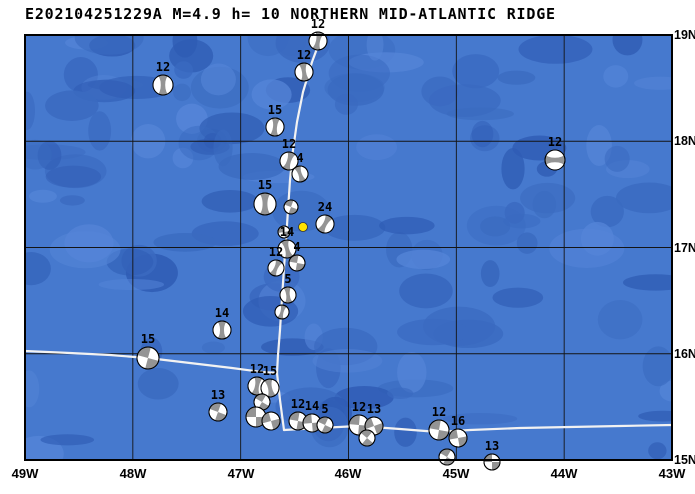  I want to click on beachball-label: 5, so click(287, 279).